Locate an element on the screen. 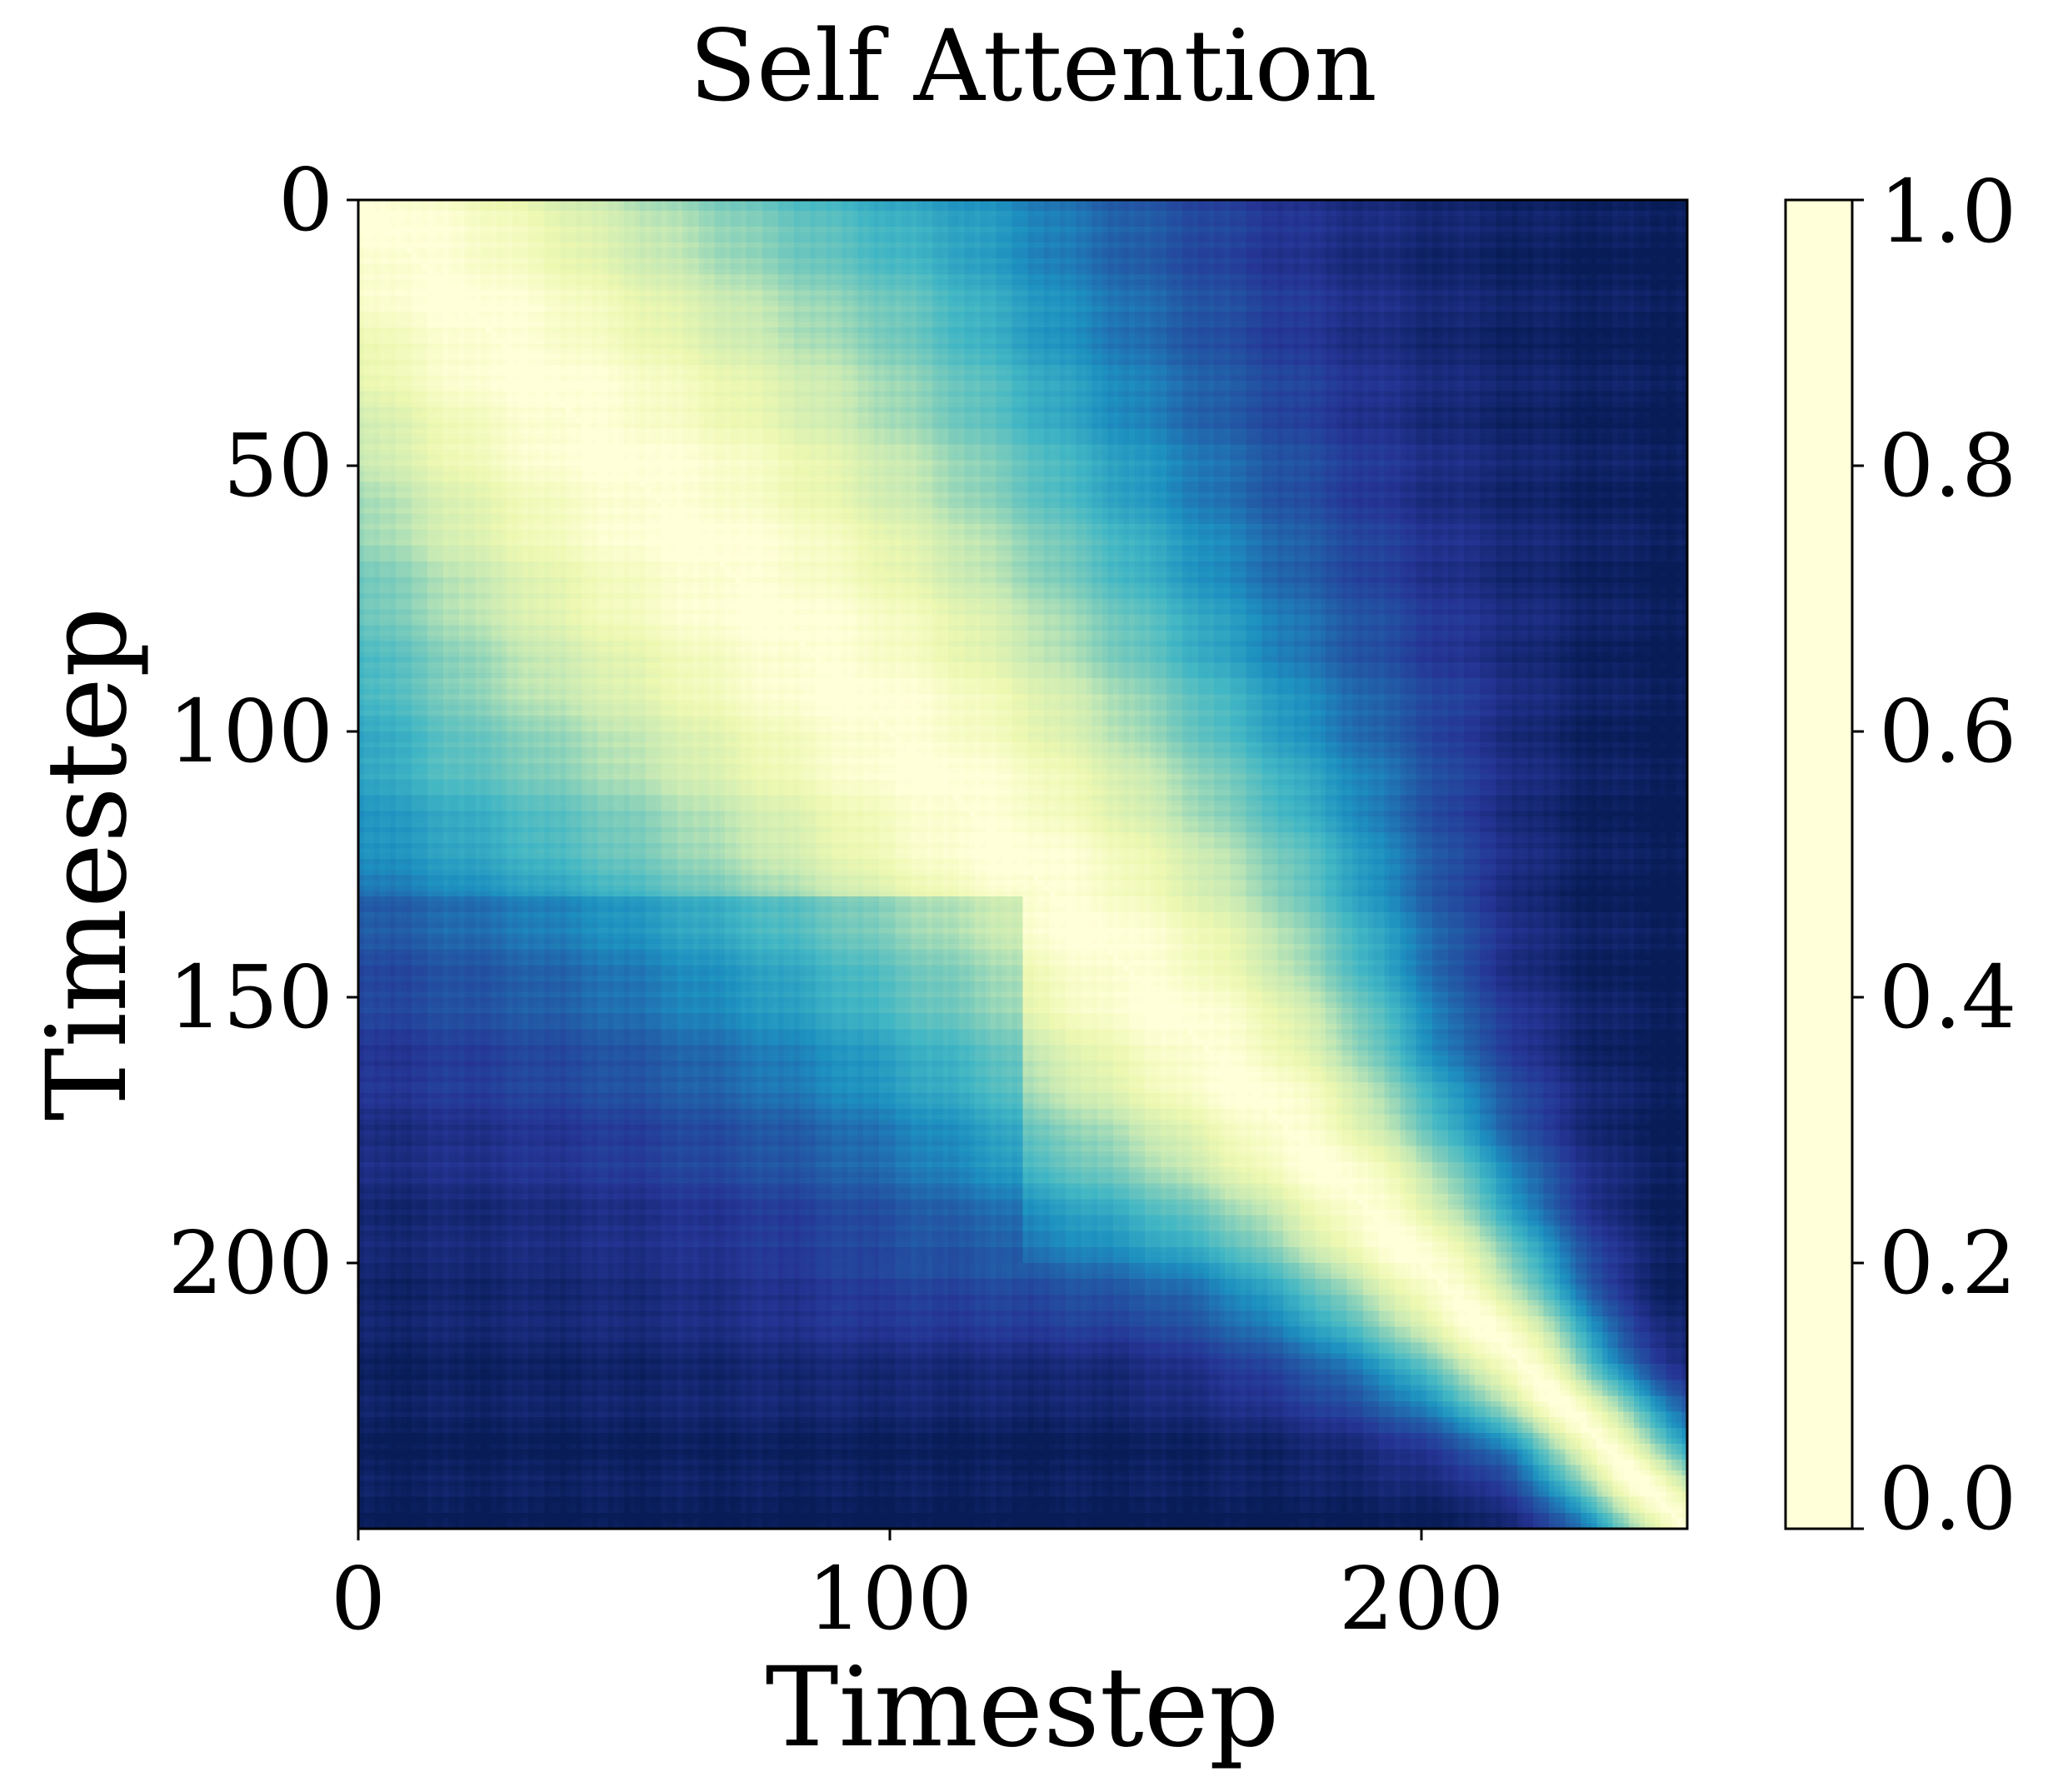 The image size is (2053, 1792). x-axis: 0 100 200 is located at coordinates (917, 1589).